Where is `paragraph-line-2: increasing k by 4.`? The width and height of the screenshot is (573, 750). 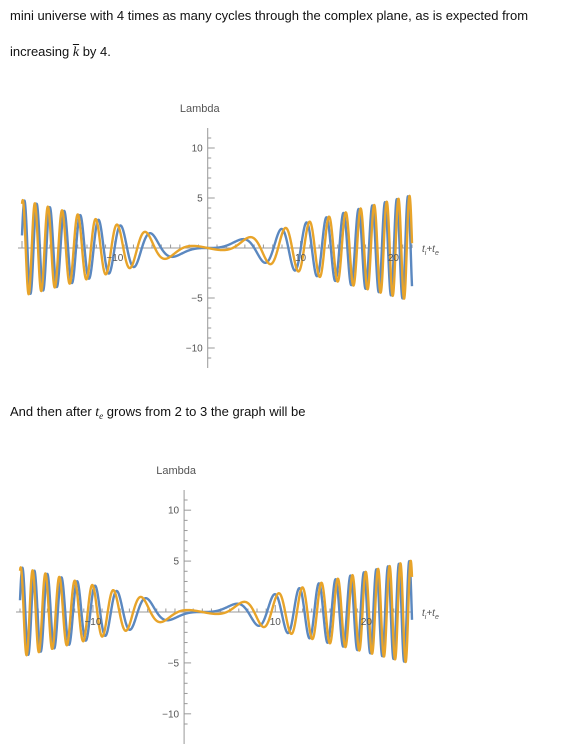
paragraph-line-2: increasing k by 4. is located at coordinates (60, 52).